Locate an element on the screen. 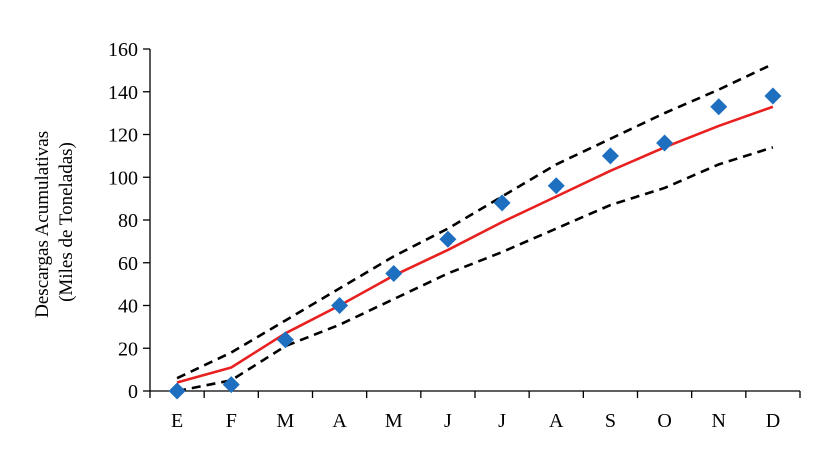 The height and width of the screenshot is (470, 820). y-axis-title-line-2: (Miles de Toneladas) is located at coordinates (66, 222).